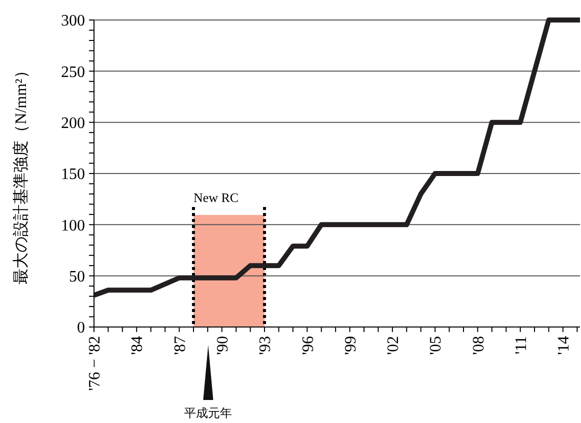 The width and height of the screenshot is (581, 423). I want to click on x-tick-label: '08, so click(479, 345).